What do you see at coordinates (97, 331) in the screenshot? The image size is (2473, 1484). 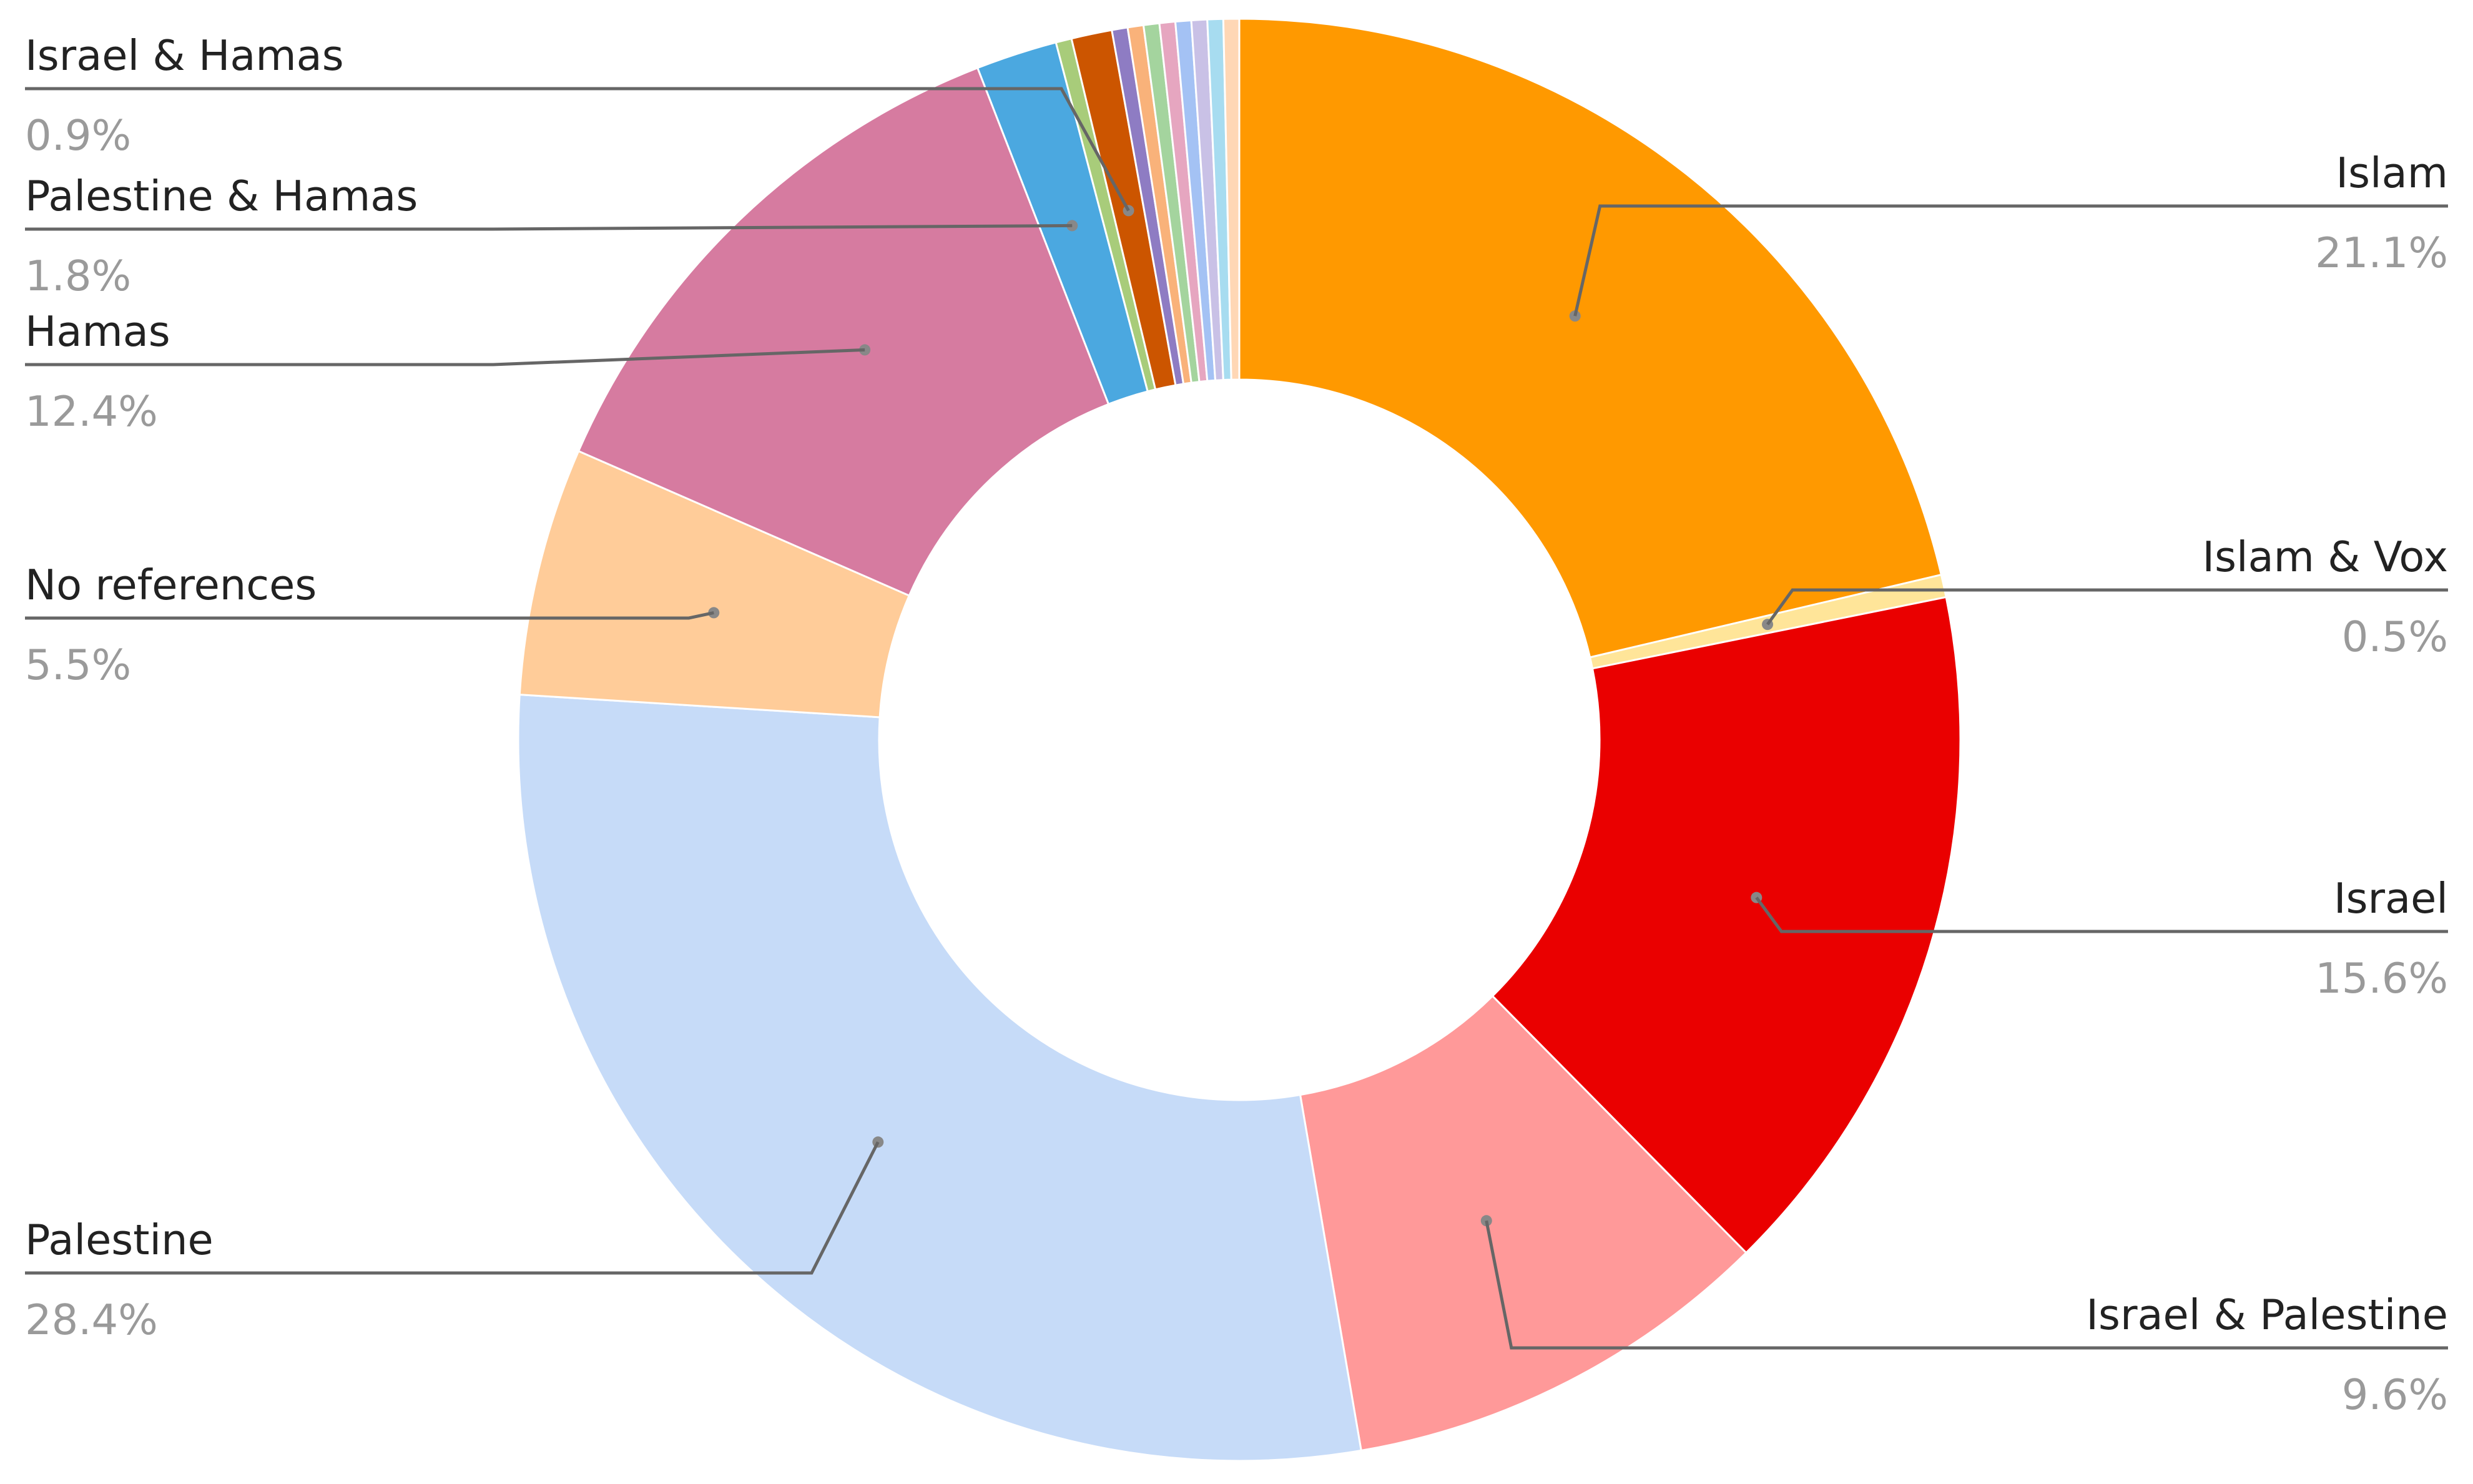 I see `label-hamas: Hamas` at bounding box center [97, 331].